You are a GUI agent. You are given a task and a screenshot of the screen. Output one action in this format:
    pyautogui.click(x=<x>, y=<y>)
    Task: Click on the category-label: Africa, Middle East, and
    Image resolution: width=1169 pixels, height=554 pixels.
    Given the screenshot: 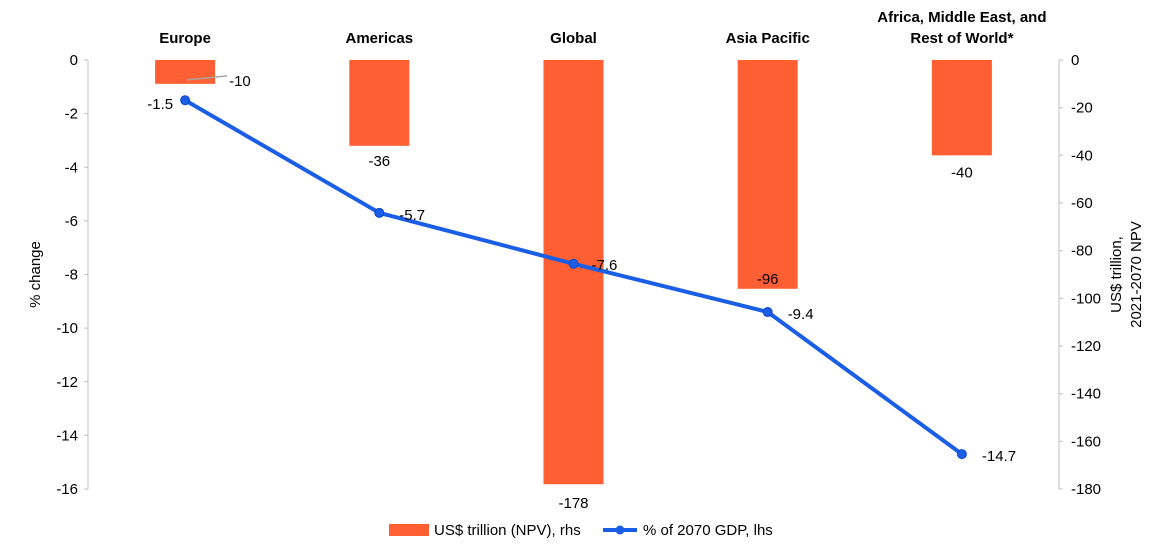 What is the action you would take?
    pyautogui.click(x=961, y=17)
    